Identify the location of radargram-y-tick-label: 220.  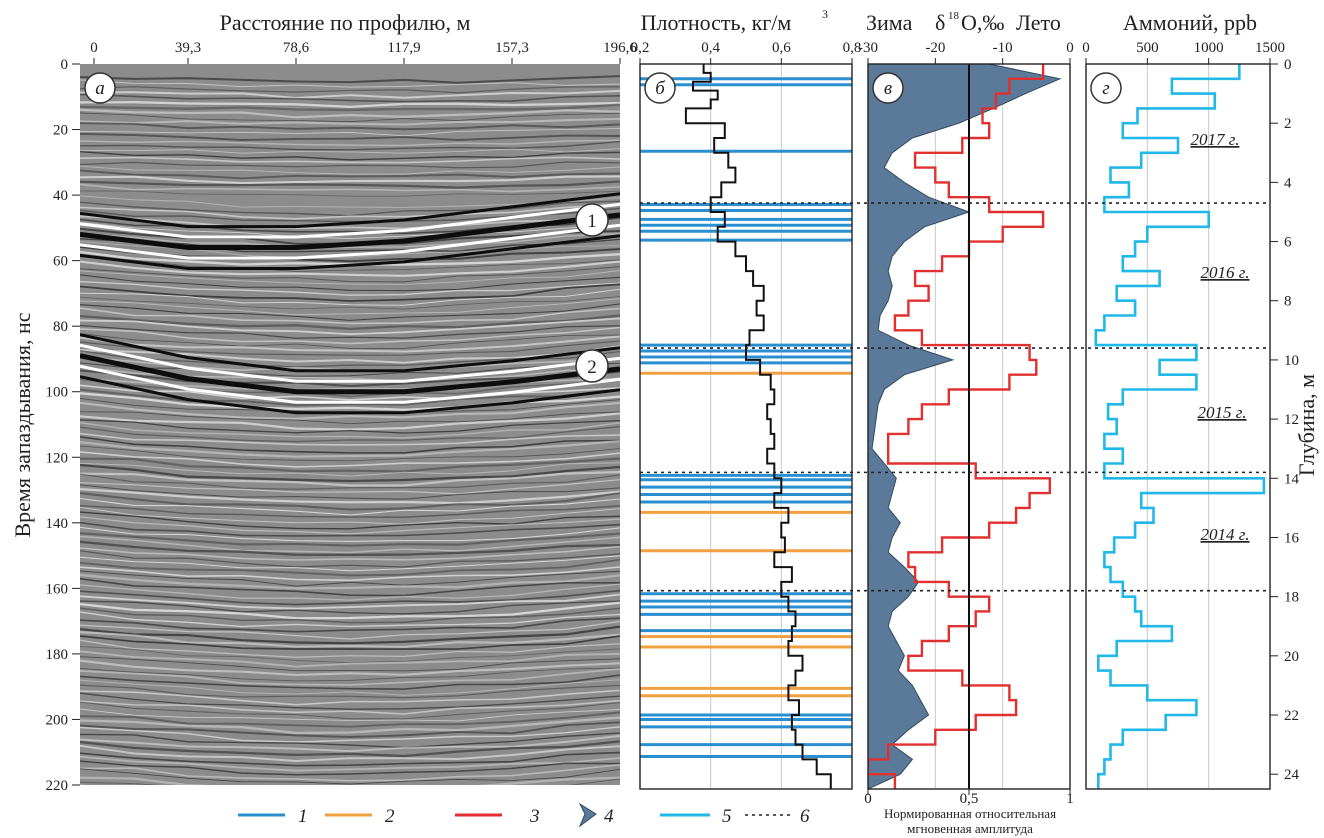
(57, 786).